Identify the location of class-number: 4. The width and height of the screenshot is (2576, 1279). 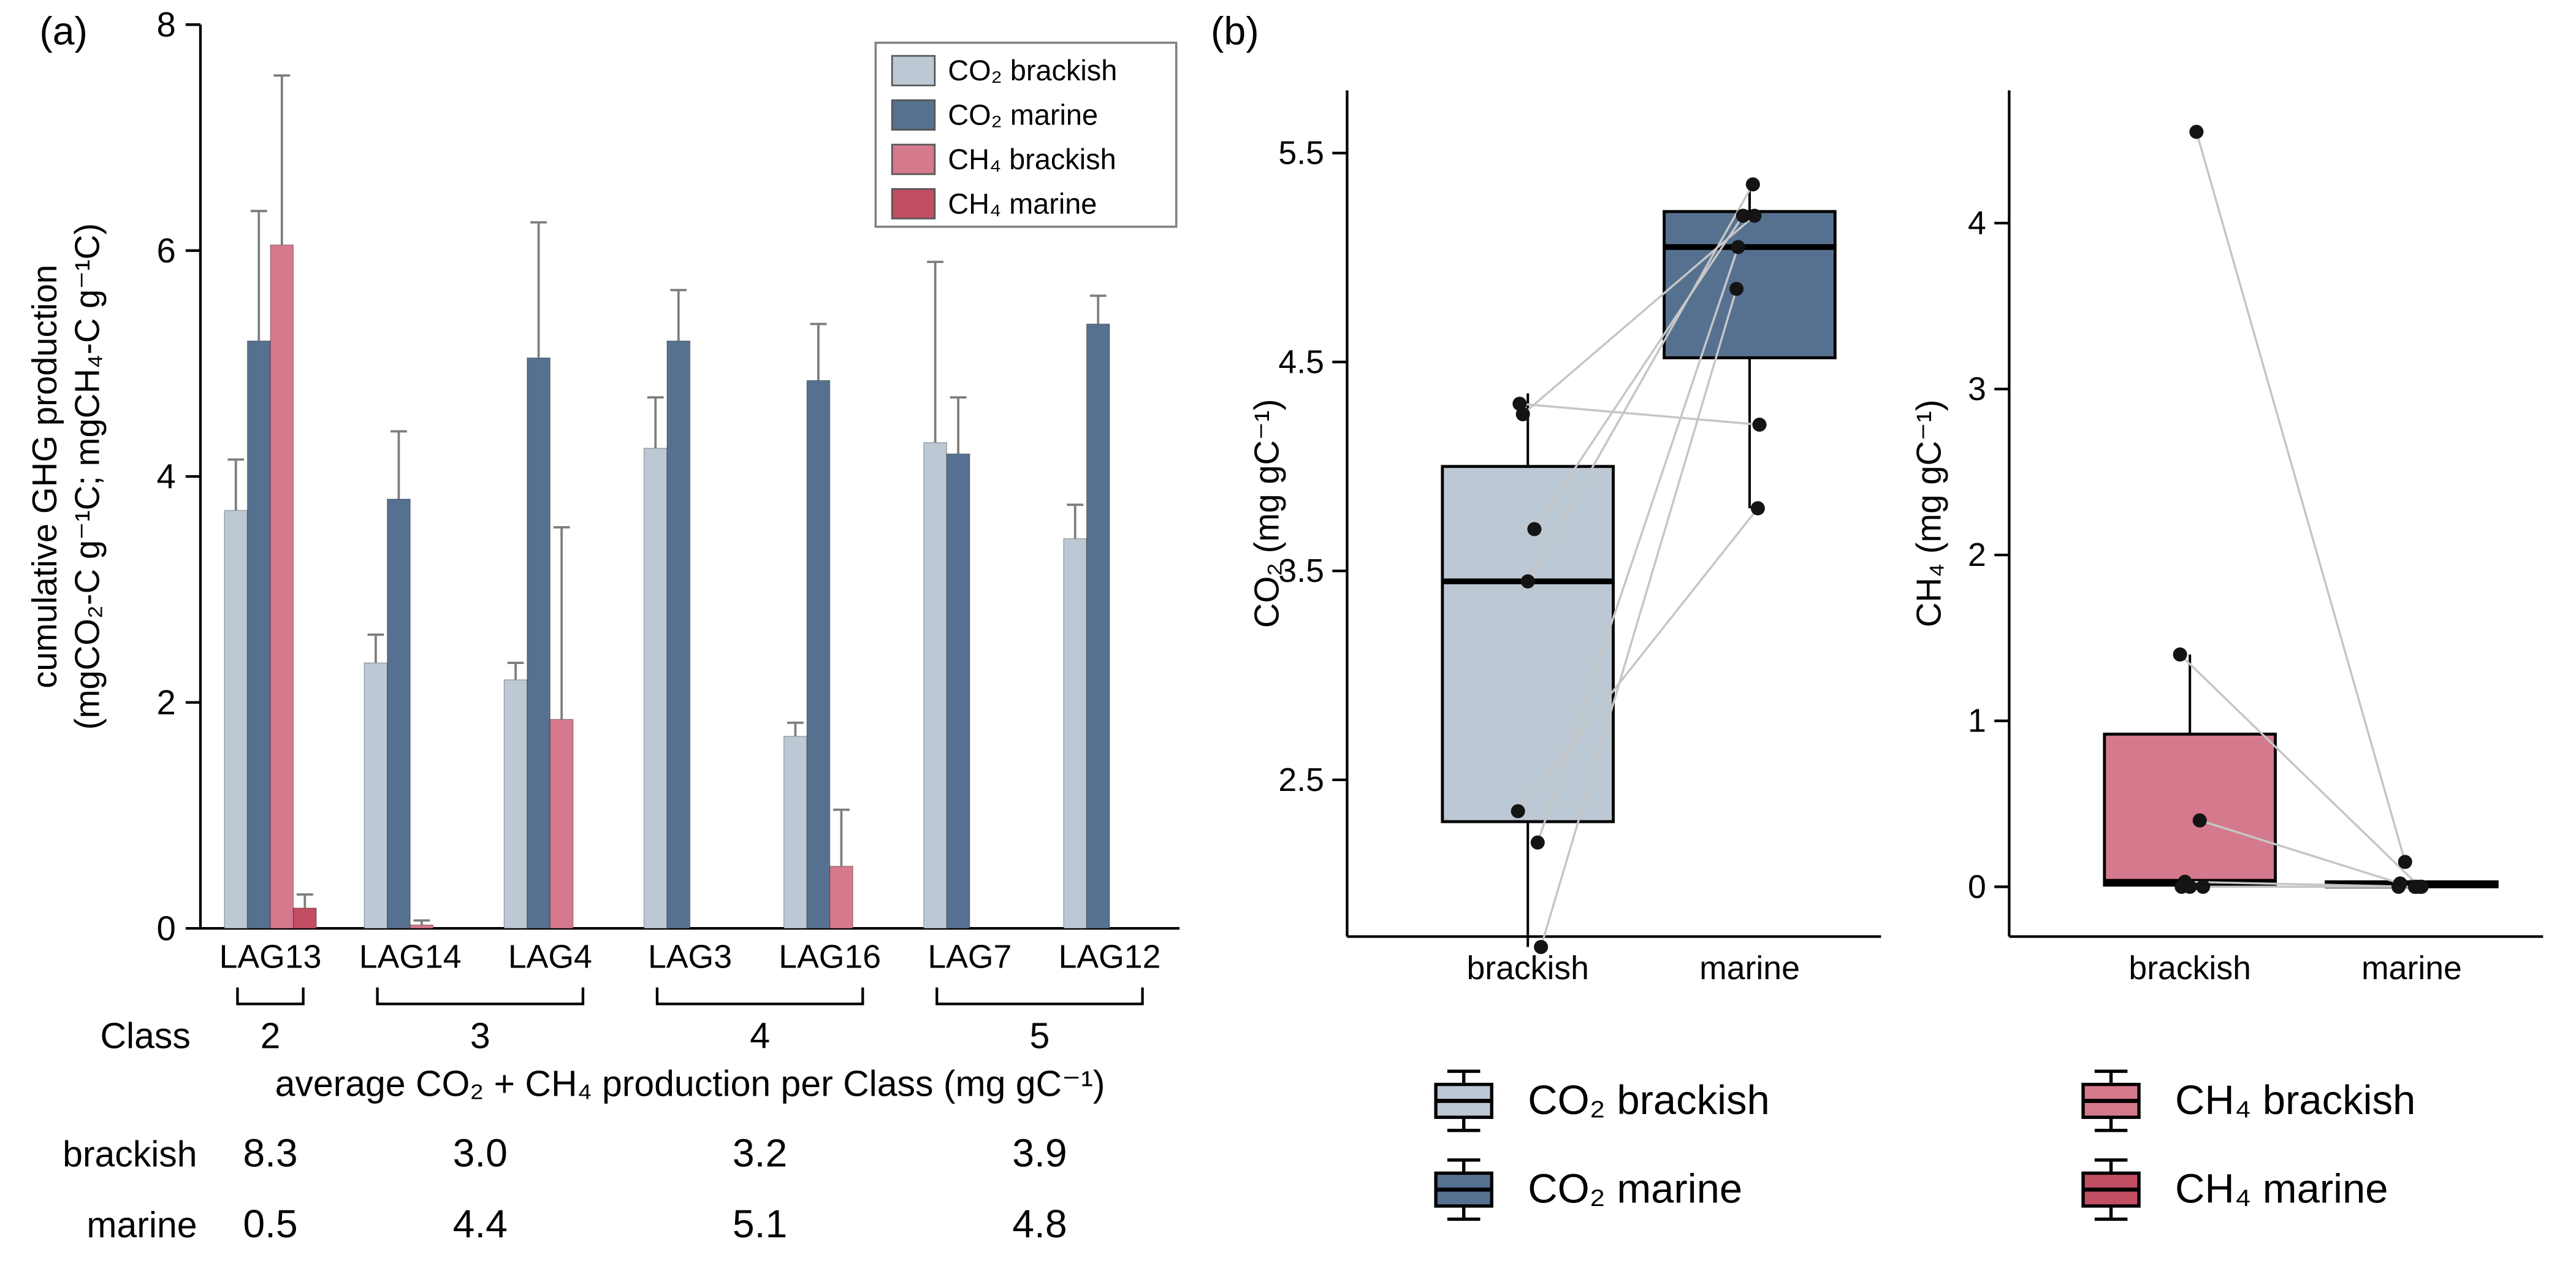
(760, 1036).